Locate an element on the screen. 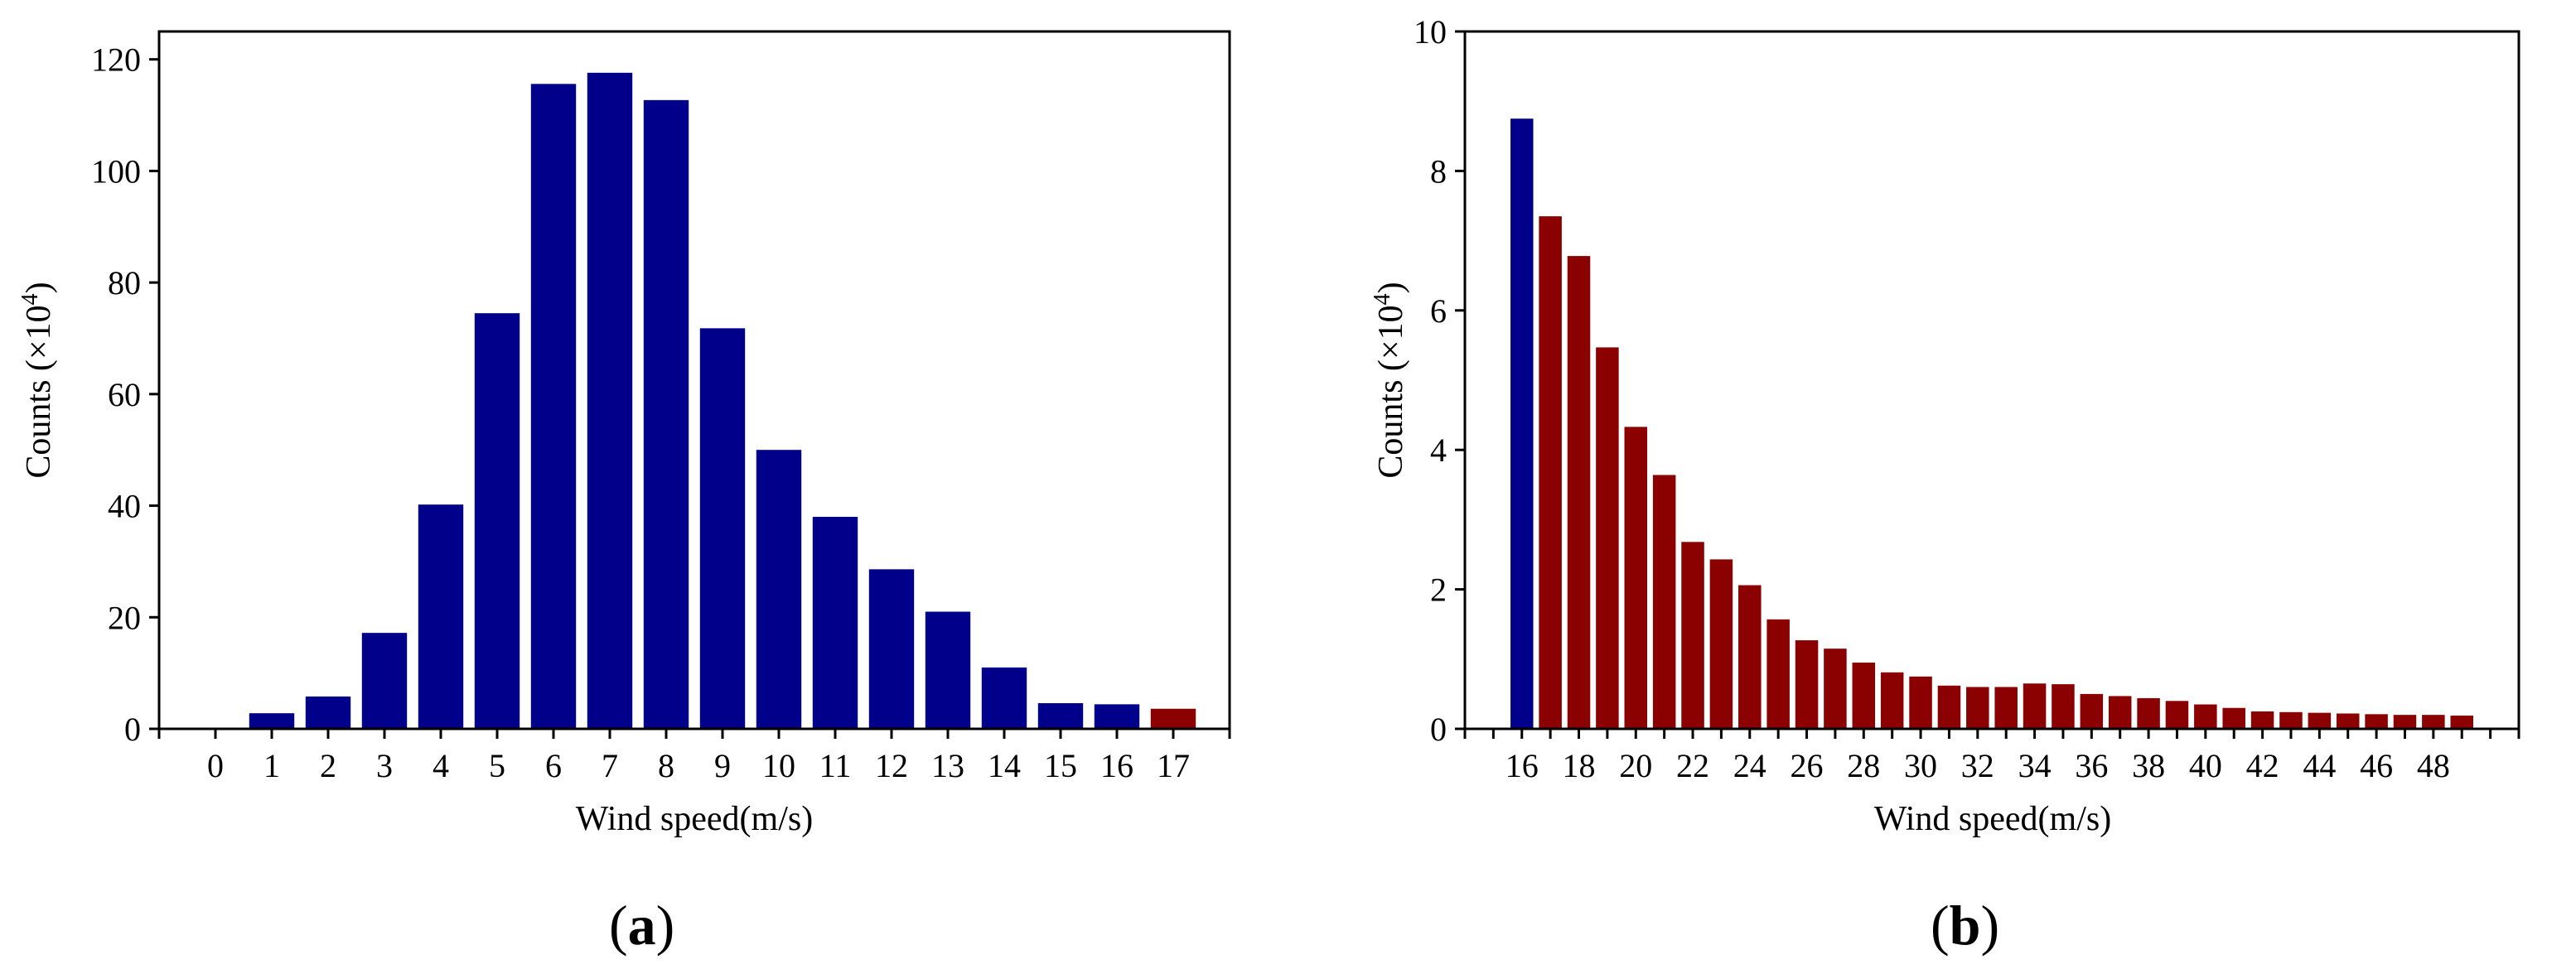 Image resolution: width=2576 pixels, height=974 pixels. panel-a-x-tick-label-14: 14 is located at coordinates (1004, 765).